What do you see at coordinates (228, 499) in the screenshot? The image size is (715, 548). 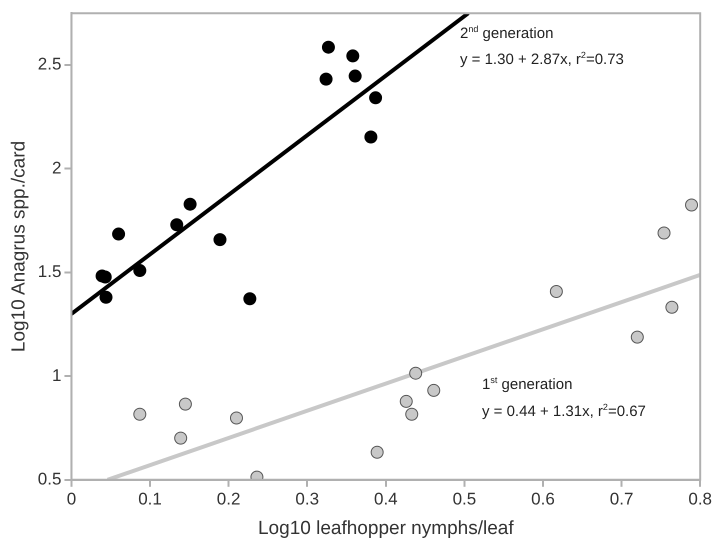 I see `x-tick-label: 0.2` at bounding box center [228, 499].